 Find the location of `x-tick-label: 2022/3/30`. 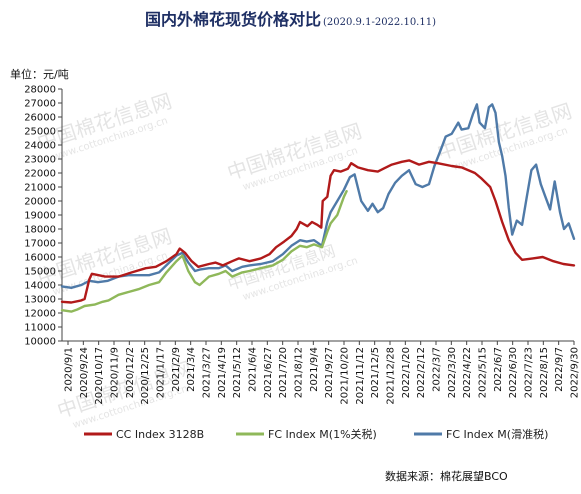

x-tick-label: 2022/3/30 is located at coordinates (452, 372).